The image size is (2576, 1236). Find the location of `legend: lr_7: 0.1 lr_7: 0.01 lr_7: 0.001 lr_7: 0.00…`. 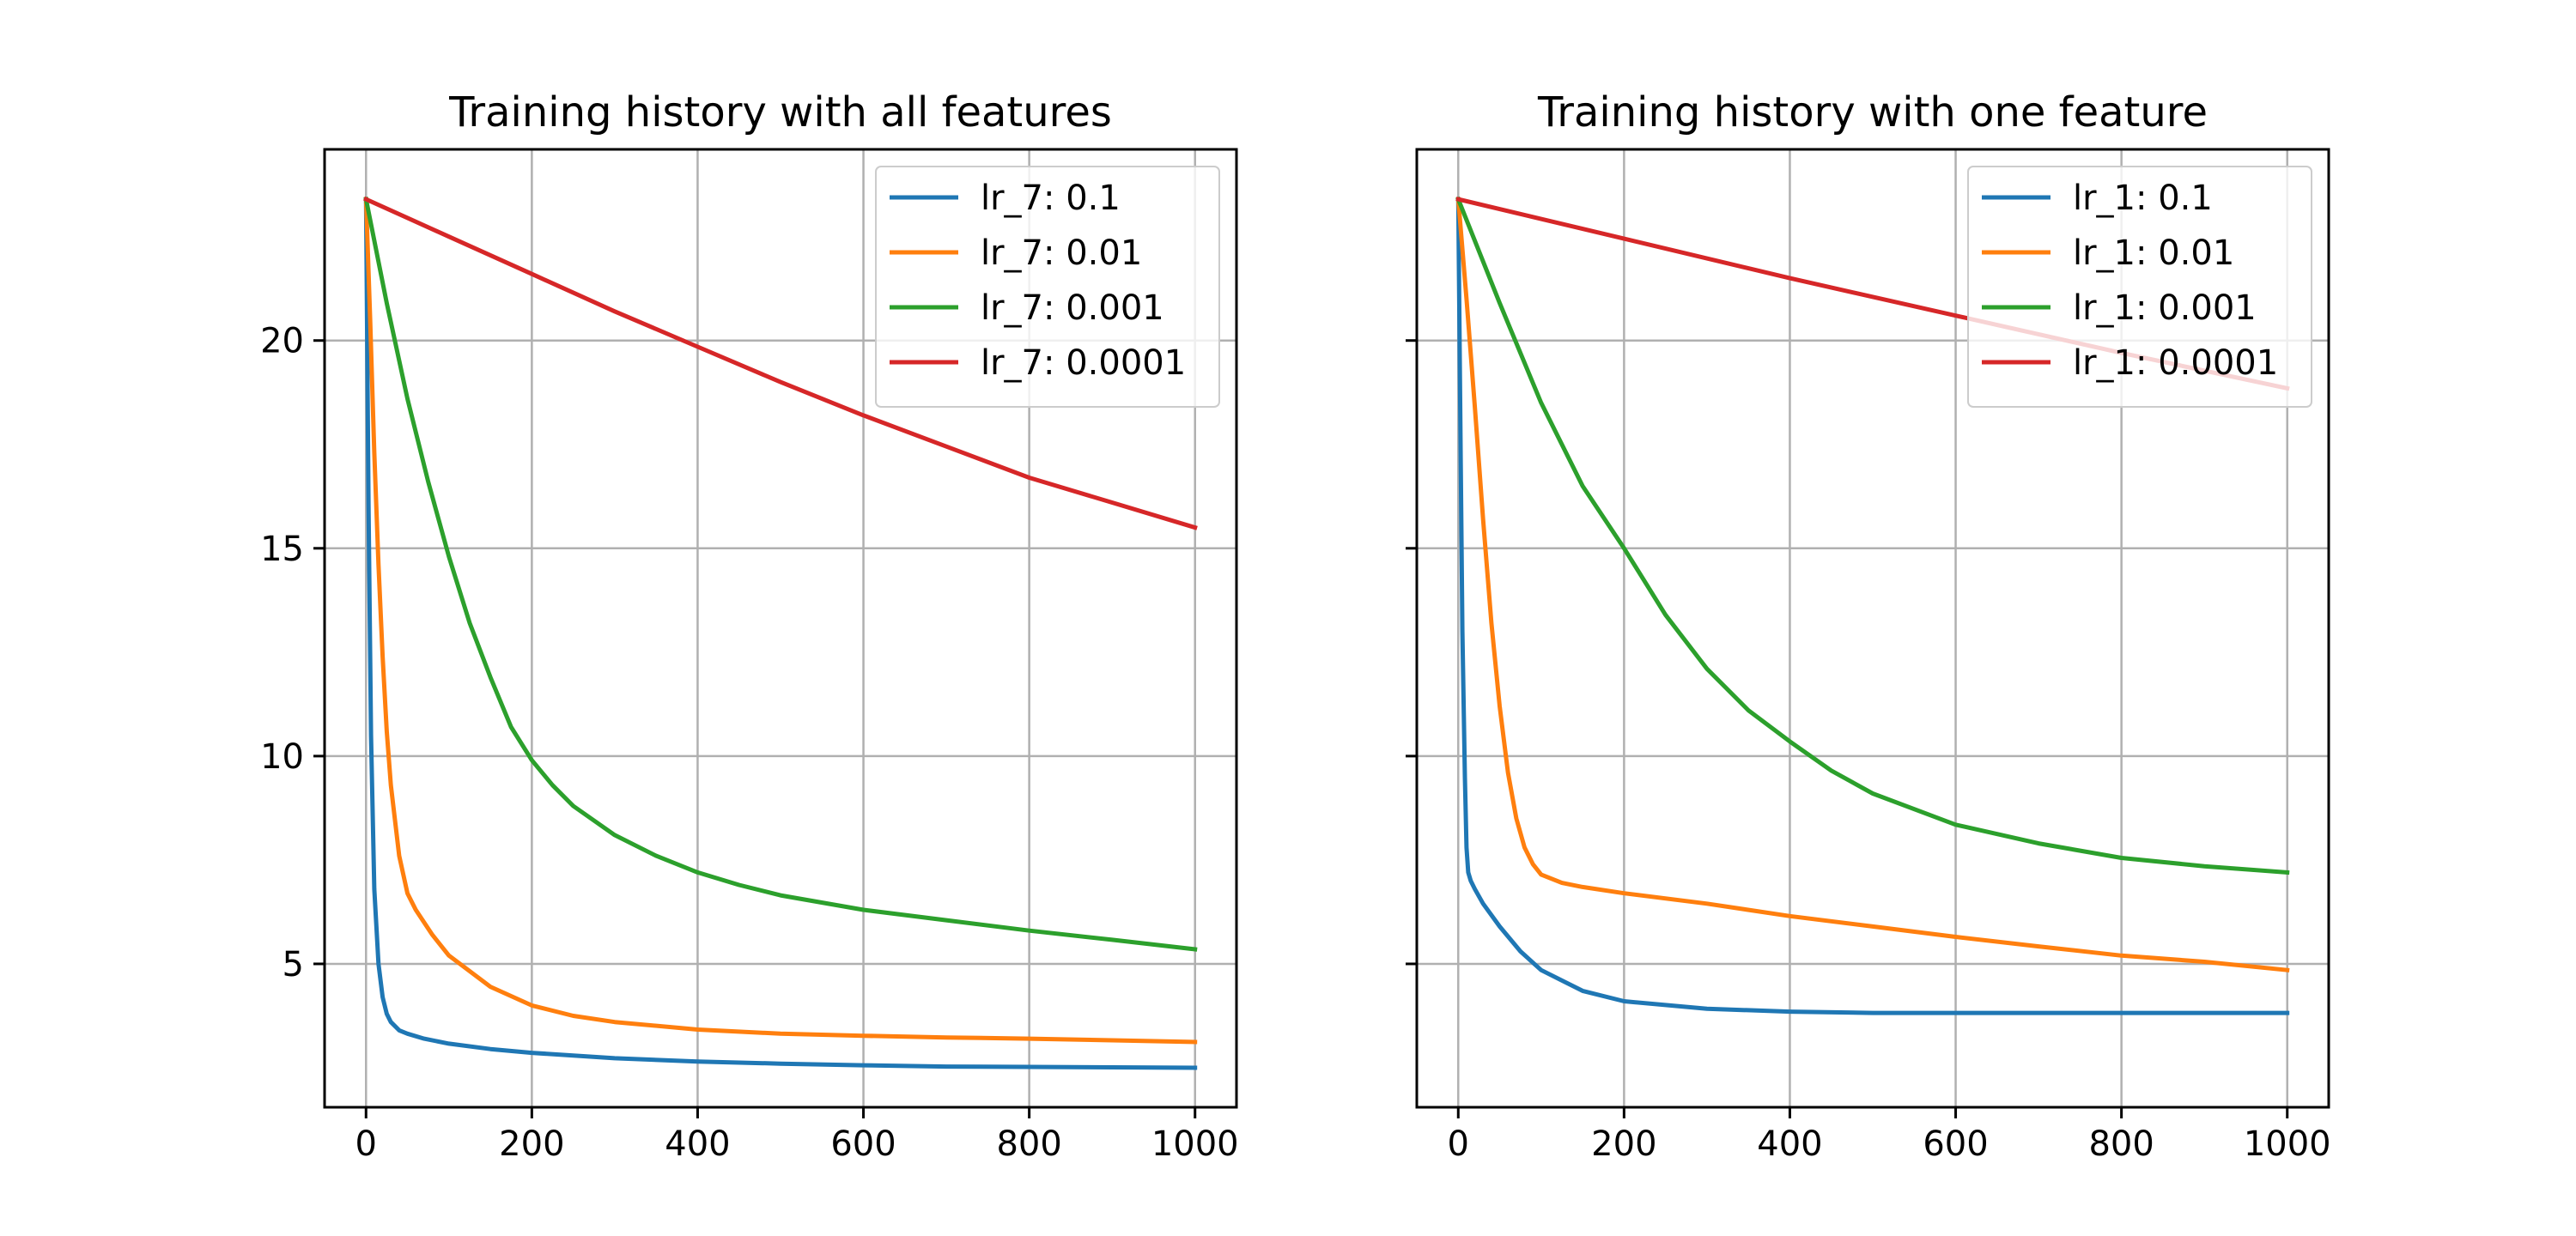

legend: lr_7: 0.1 lr_7: 0.01 lr_7: 0.001 lr_7: 0.00… is located at coordinates (1047, 287).